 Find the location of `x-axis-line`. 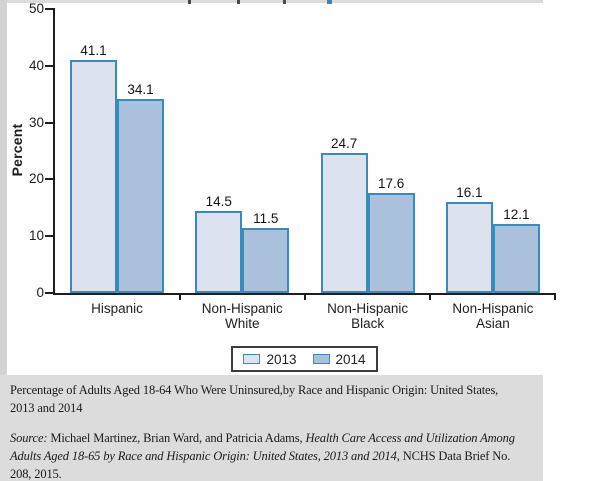

x-axis-line is located at coordinates (304, 294).